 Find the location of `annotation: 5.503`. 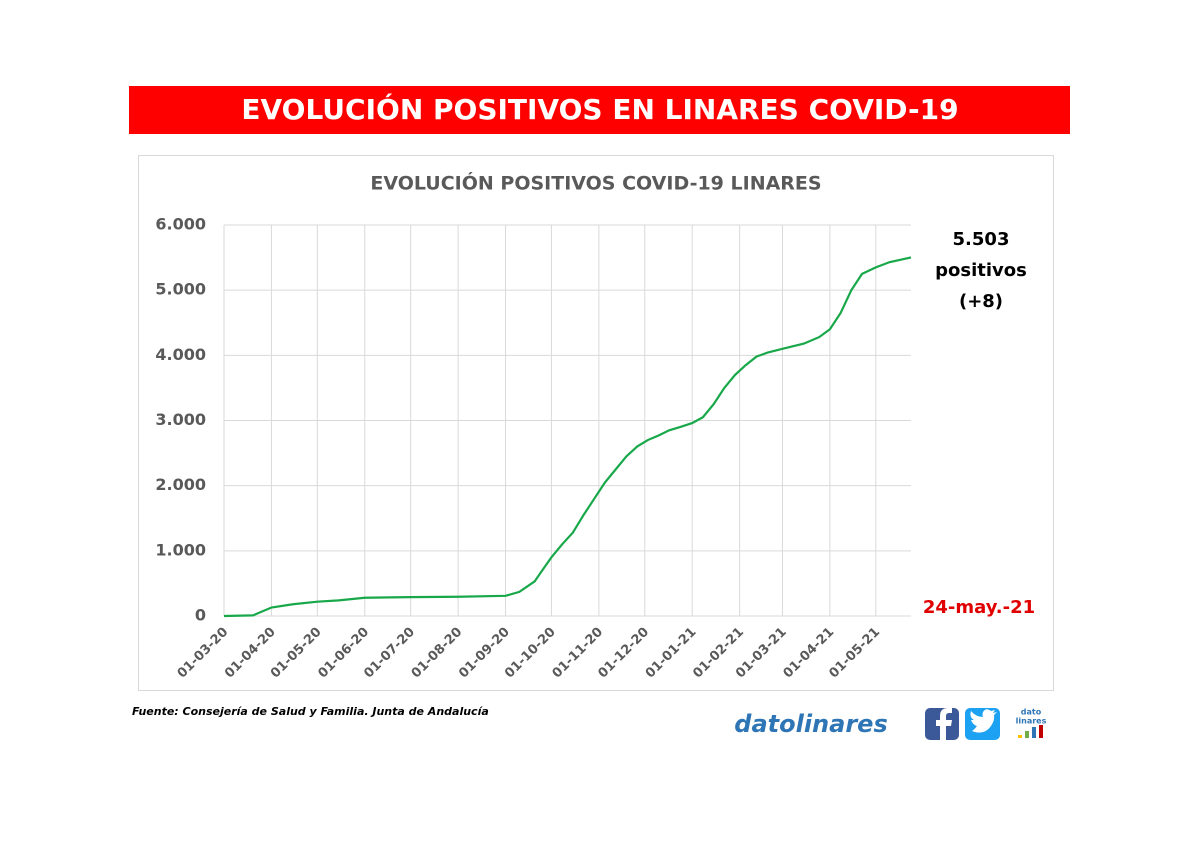

annotation: 5.503 is located at coordinates (981, 239).